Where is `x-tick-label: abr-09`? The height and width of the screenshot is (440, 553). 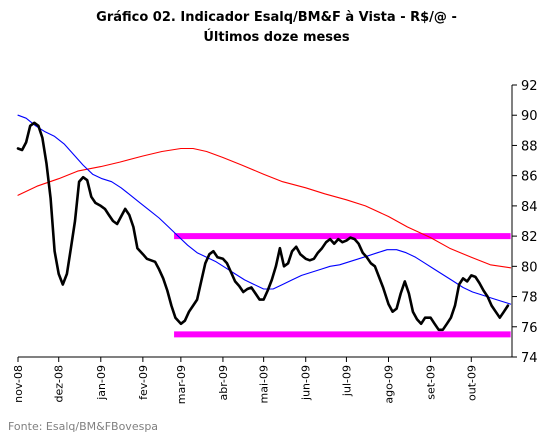 x-tick-label: abr-09 is located at coordinates (223, 383).